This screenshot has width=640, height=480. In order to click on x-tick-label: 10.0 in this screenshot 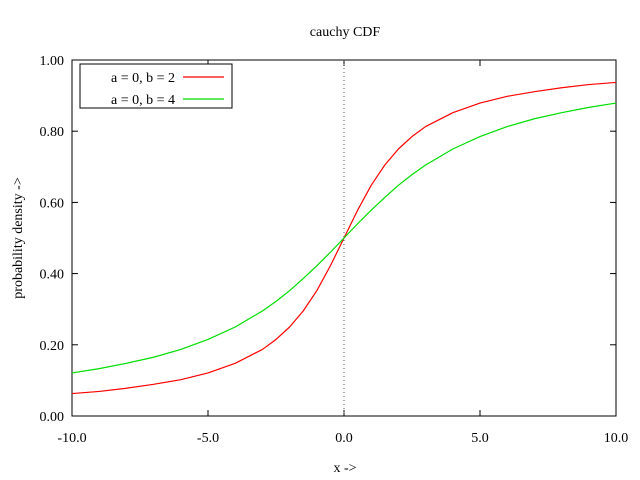, I will do `click(616, 438)`.